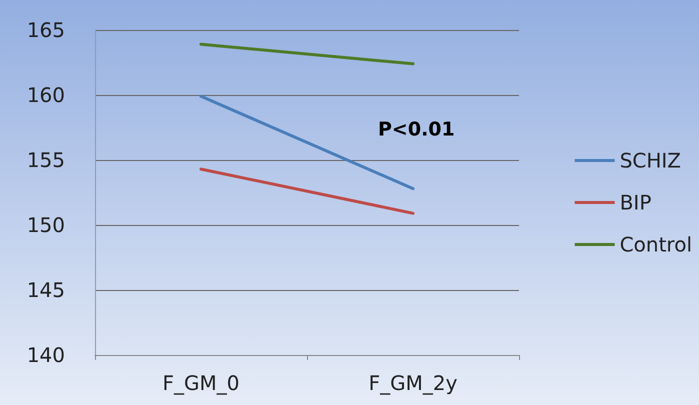 The image size is (699, 405). I want to click on y-tick-label: 140, so click(45, 355).